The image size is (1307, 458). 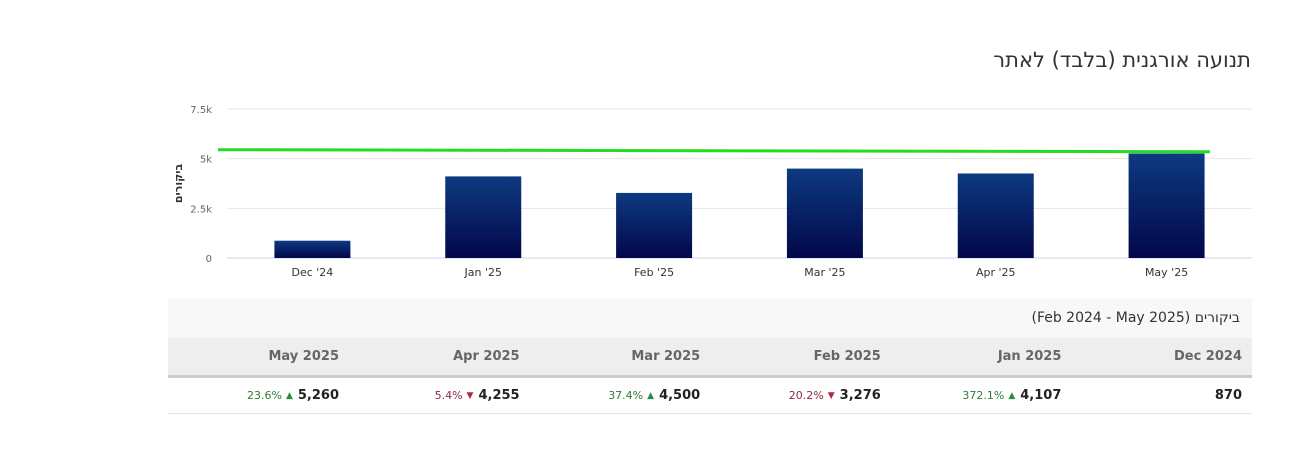 What do you see at coordinates (654, 272) in the screenshot?
I see `x-tick-label: Feb '25` at bounding box center [654, 272].